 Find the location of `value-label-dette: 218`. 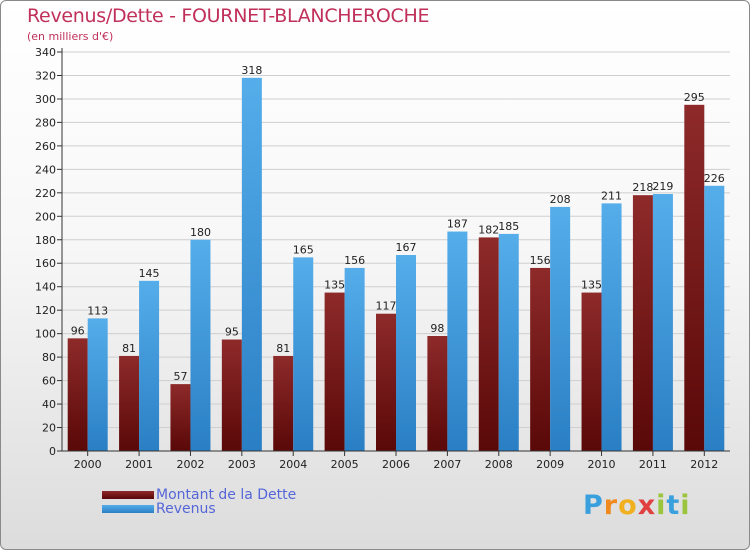

value-label-dette: 218 is located at coordinates (642, 187).